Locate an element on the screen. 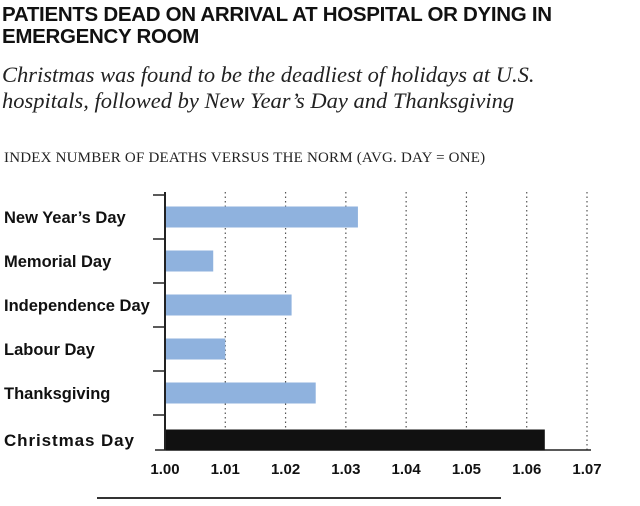 Image resolution: width=640 pixels, height=506 pixels. x-tick-label: 1.04 is located at coordinates (407, 469).